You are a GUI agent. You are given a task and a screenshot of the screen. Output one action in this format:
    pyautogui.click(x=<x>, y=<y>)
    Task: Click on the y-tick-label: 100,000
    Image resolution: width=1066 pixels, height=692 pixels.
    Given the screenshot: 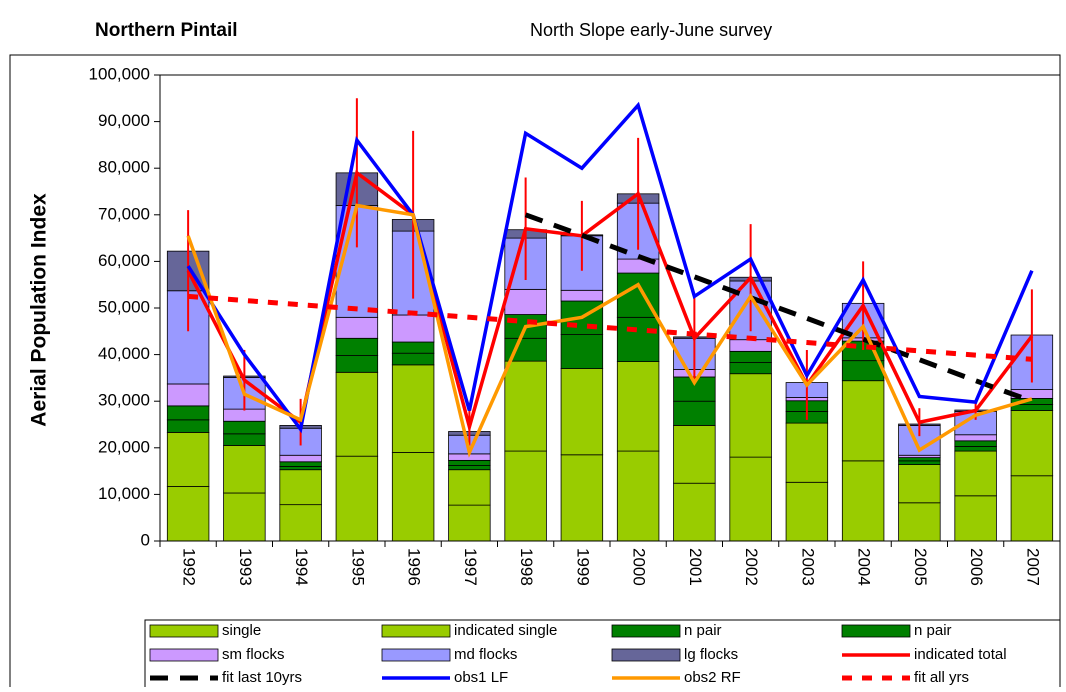 What is the action you would take?
    pyautogui.click(x=119, y=73)
    